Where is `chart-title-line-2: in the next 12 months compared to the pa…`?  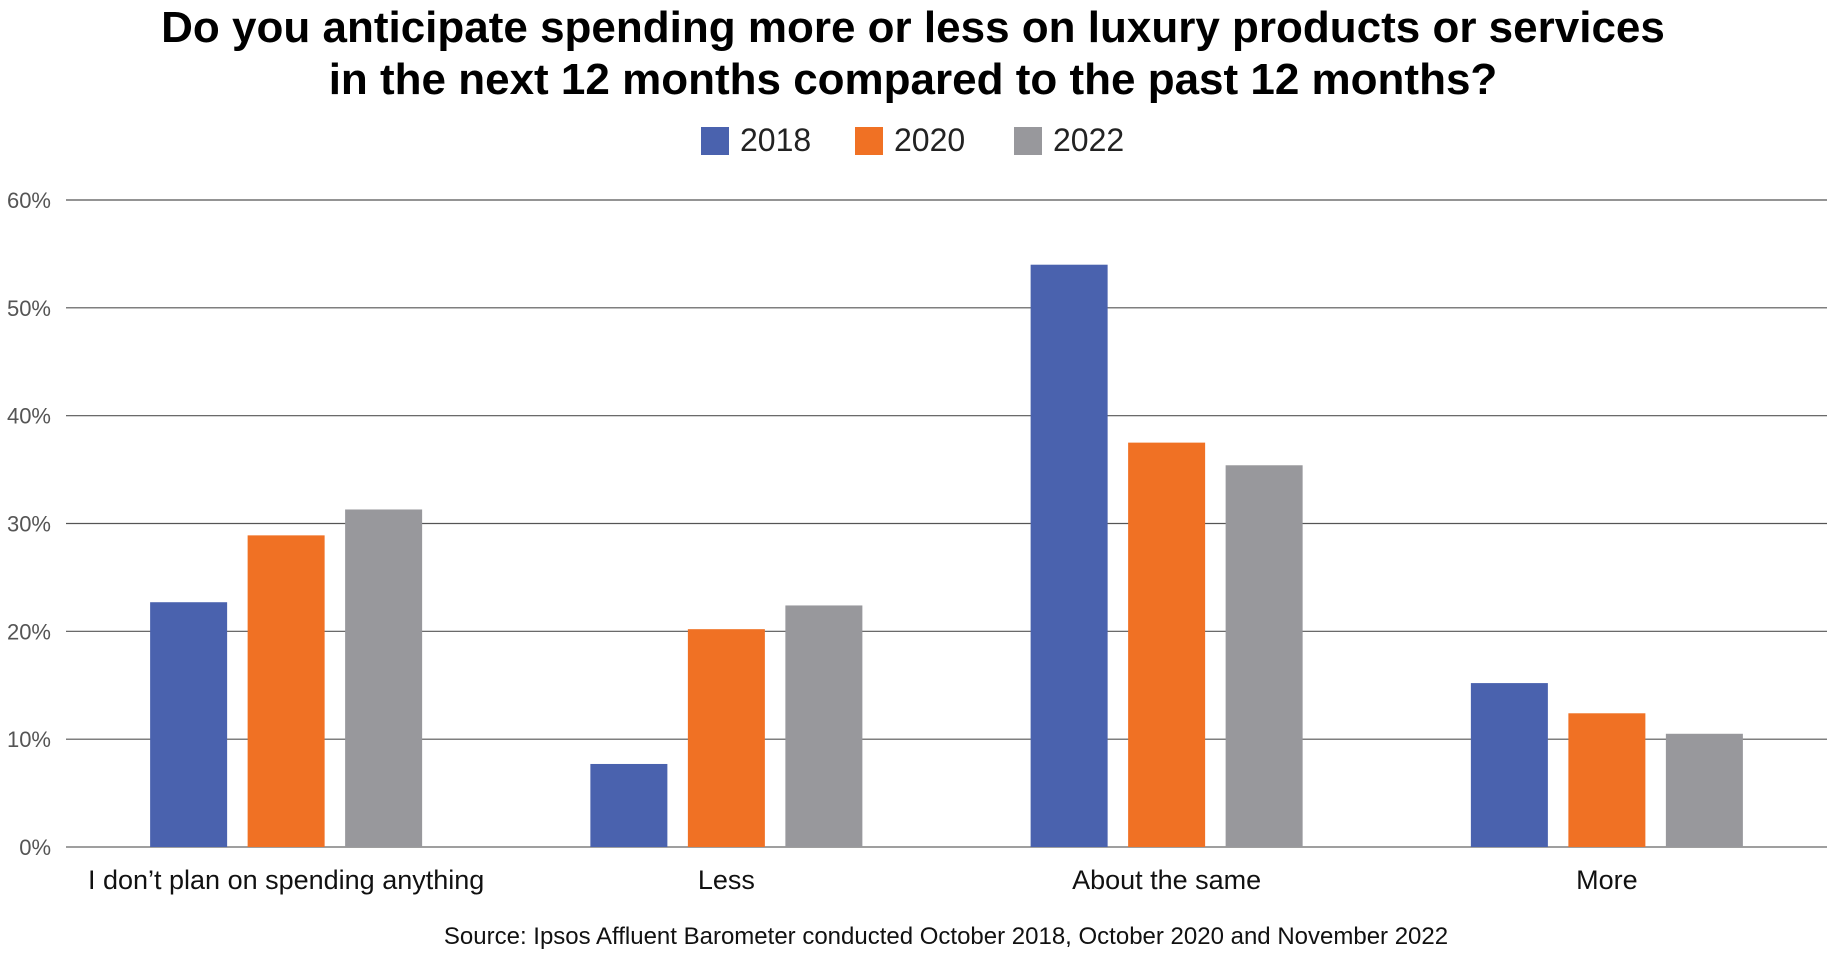
chart-title-line-2: in the next 12 months compared to the pa… is located at coordinates (913, 79).